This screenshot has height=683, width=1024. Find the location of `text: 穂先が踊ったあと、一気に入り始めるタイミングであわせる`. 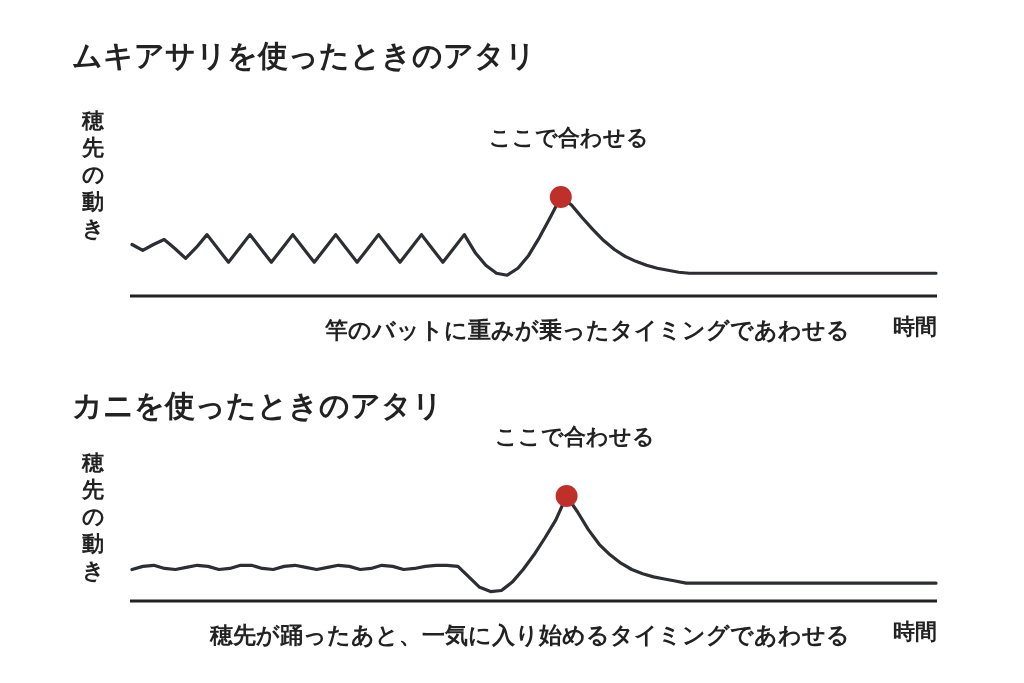

text: 穂先が踊ったあと、一気に入り始めるタイミングであわせる is located at coordinates (529, 635).